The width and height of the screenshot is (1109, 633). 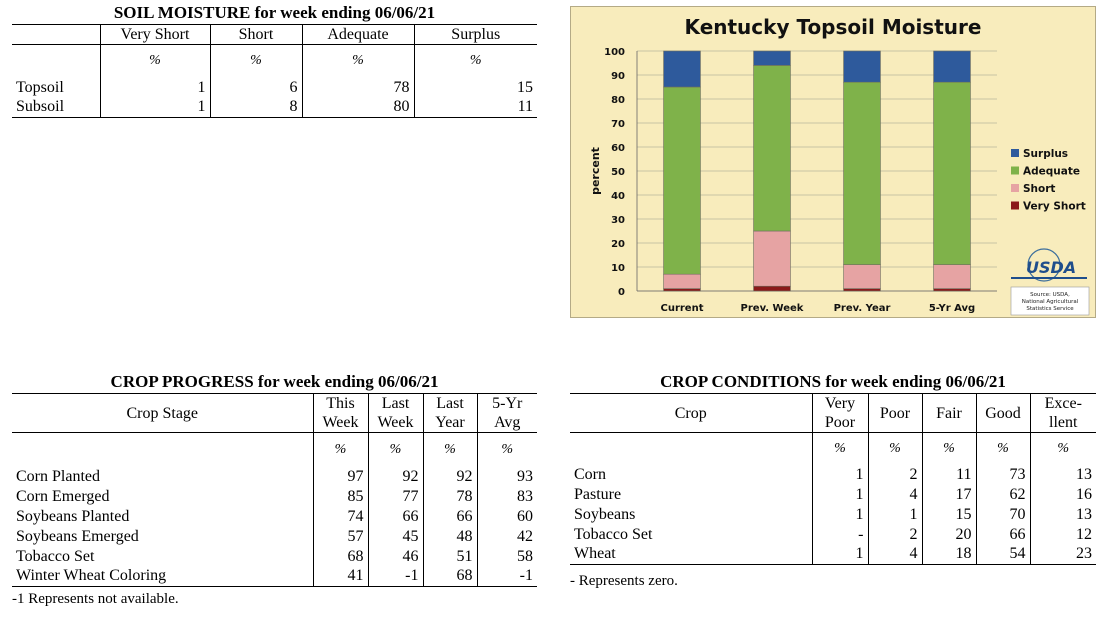 What do you see at coordinates (1048, 180) in the screenshot?
I see `legend: Surplus Adequate Short Very Short` at bounding box center [1048, 180].